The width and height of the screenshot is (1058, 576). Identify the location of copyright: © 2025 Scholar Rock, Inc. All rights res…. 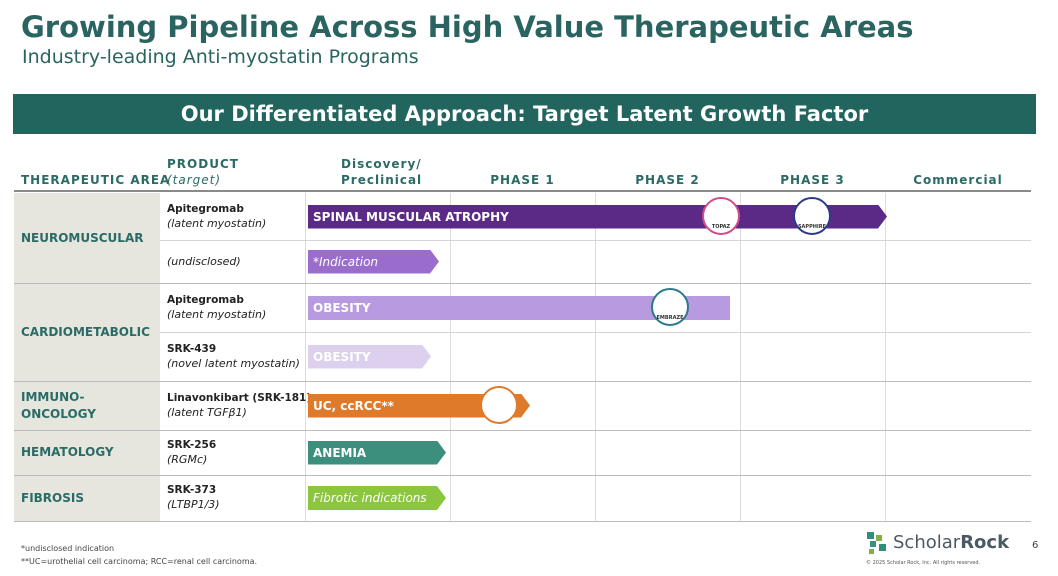
(923, 563).